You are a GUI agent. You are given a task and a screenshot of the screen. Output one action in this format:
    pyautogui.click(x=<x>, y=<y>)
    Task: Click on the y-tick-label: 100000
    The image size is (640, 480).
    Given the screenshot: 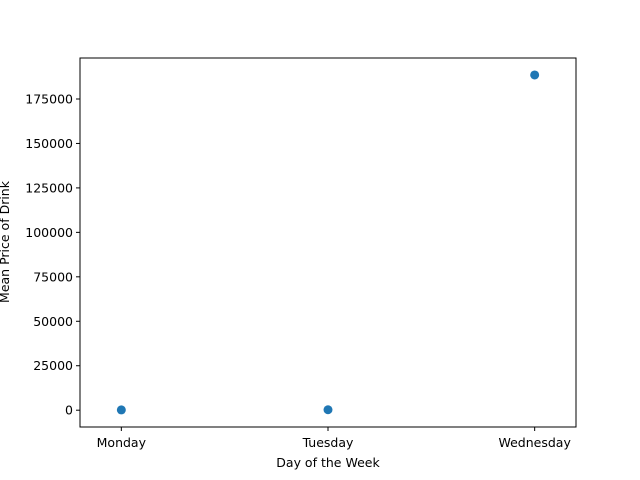 What is the action you would take?
    pyautogui.click(x=49, y=232)
    